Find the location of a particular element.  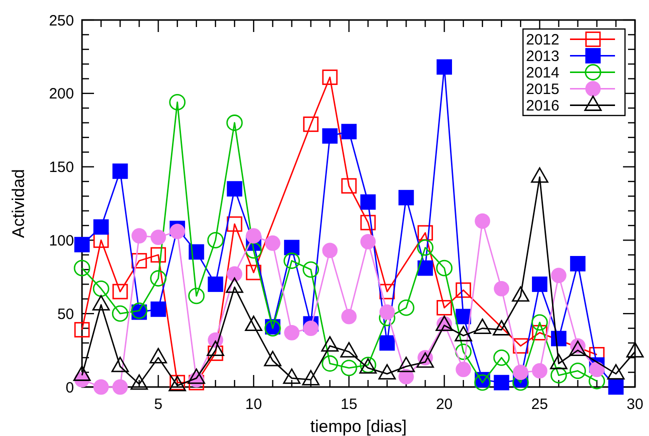

legend-label: 2015 is located at coordinates (543, 89).